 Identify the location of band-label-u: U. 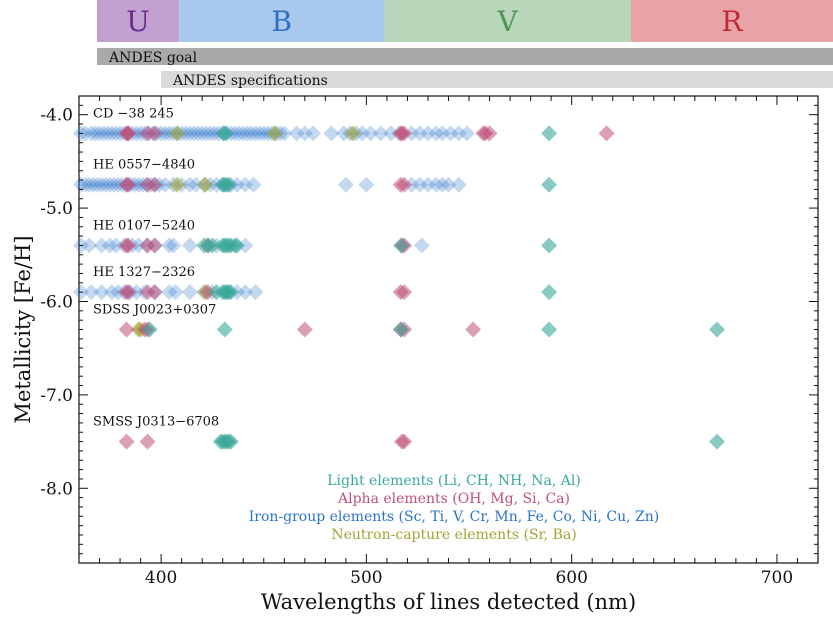
(138, 21).